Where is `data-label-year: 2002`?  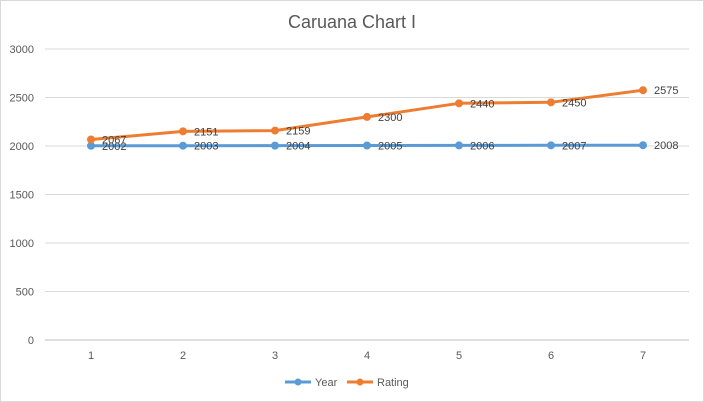 data-label-year: 2002 is located at coordinates (114, 147).